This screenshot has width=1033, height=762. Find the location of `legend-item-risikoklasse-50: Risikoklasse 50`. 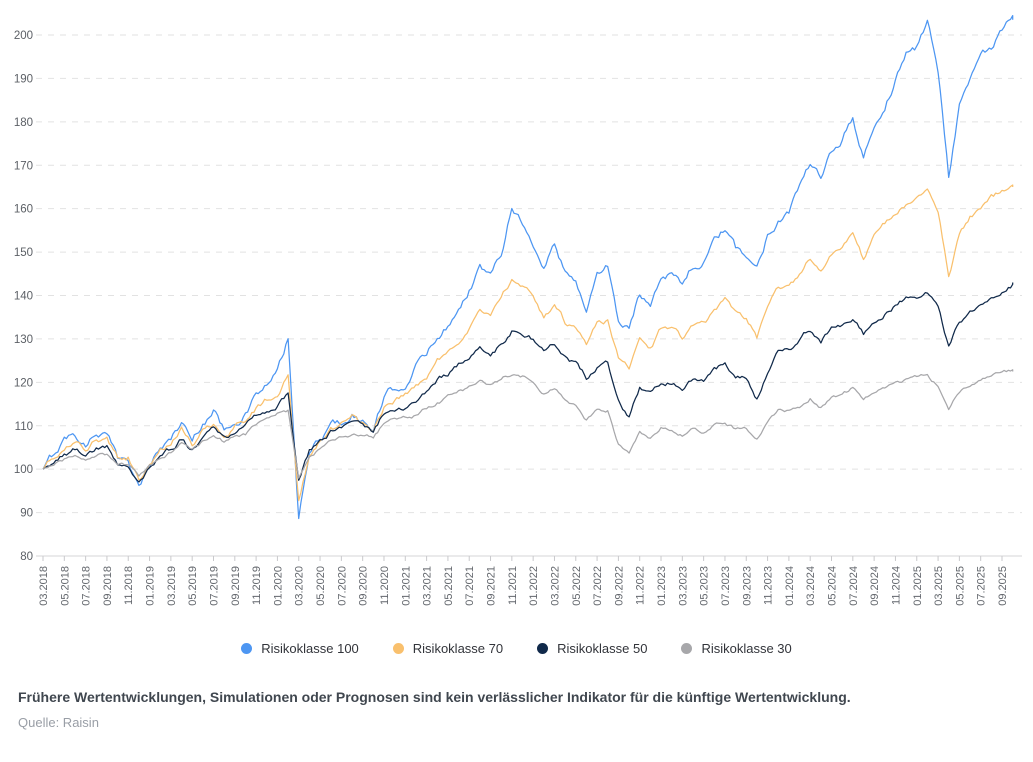

legend-item-risikoklasse-50: Risikoklasse 50 is located at coordinates (592, 648).